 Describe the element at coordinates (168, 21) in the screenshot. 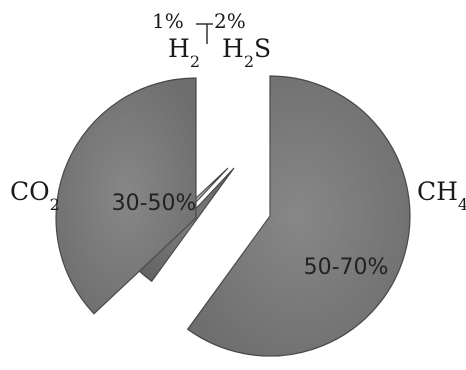

I see `pct-label-h2: 1%` at that location.